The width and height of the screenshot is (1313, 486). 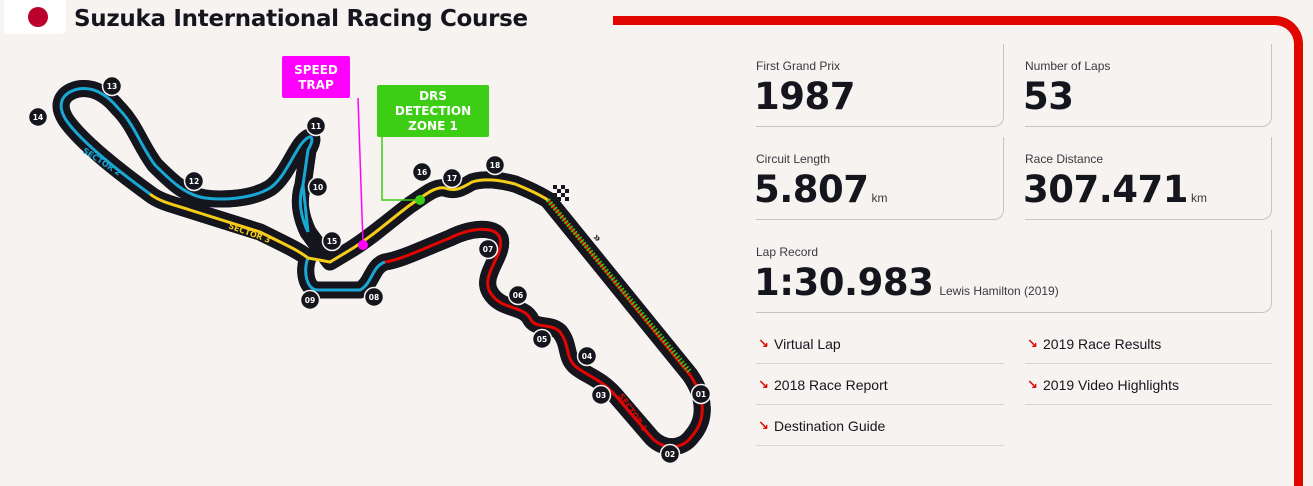 I want to click on stat-value: 307.471 km, so click(x=1115, y=189).